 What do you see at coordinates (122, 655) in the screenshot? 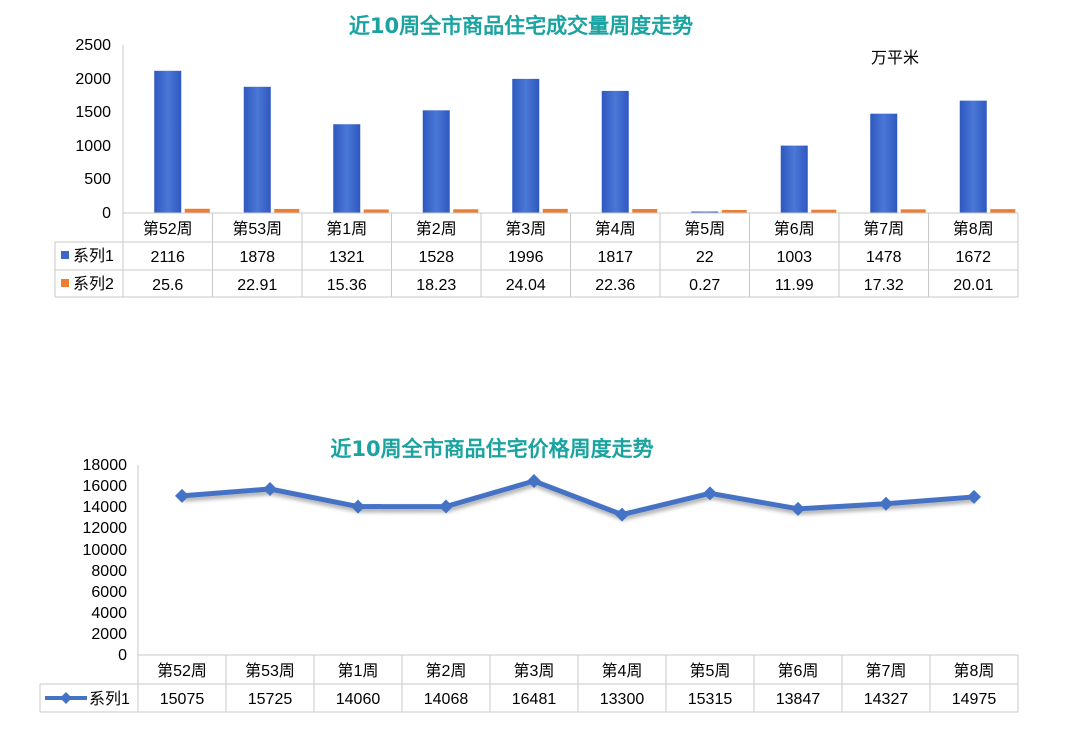
I see `price-y-tick: 0` at bounding box center [122, 655].